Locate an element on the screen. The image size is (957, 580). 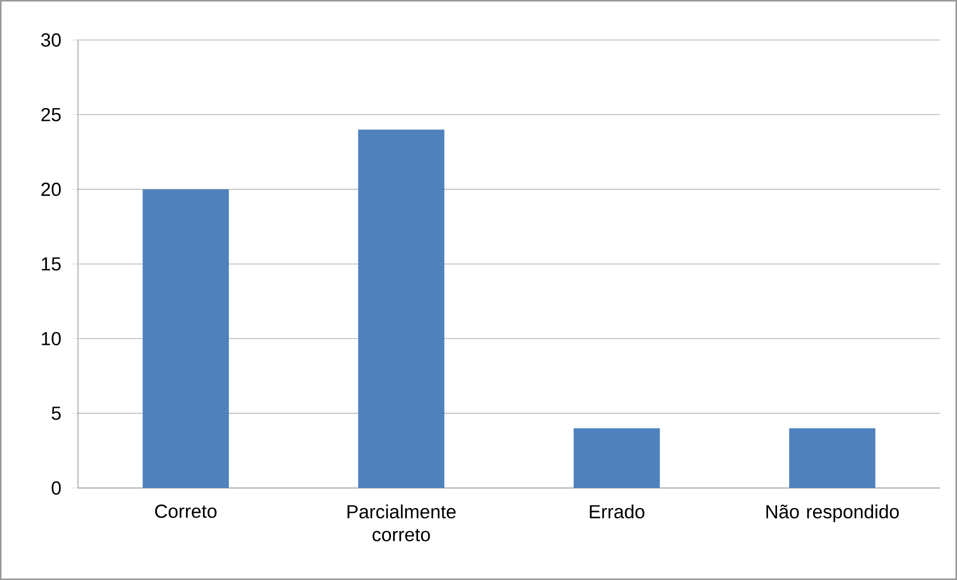
y-tick-label: 10 is located at coordinates (51, 339).